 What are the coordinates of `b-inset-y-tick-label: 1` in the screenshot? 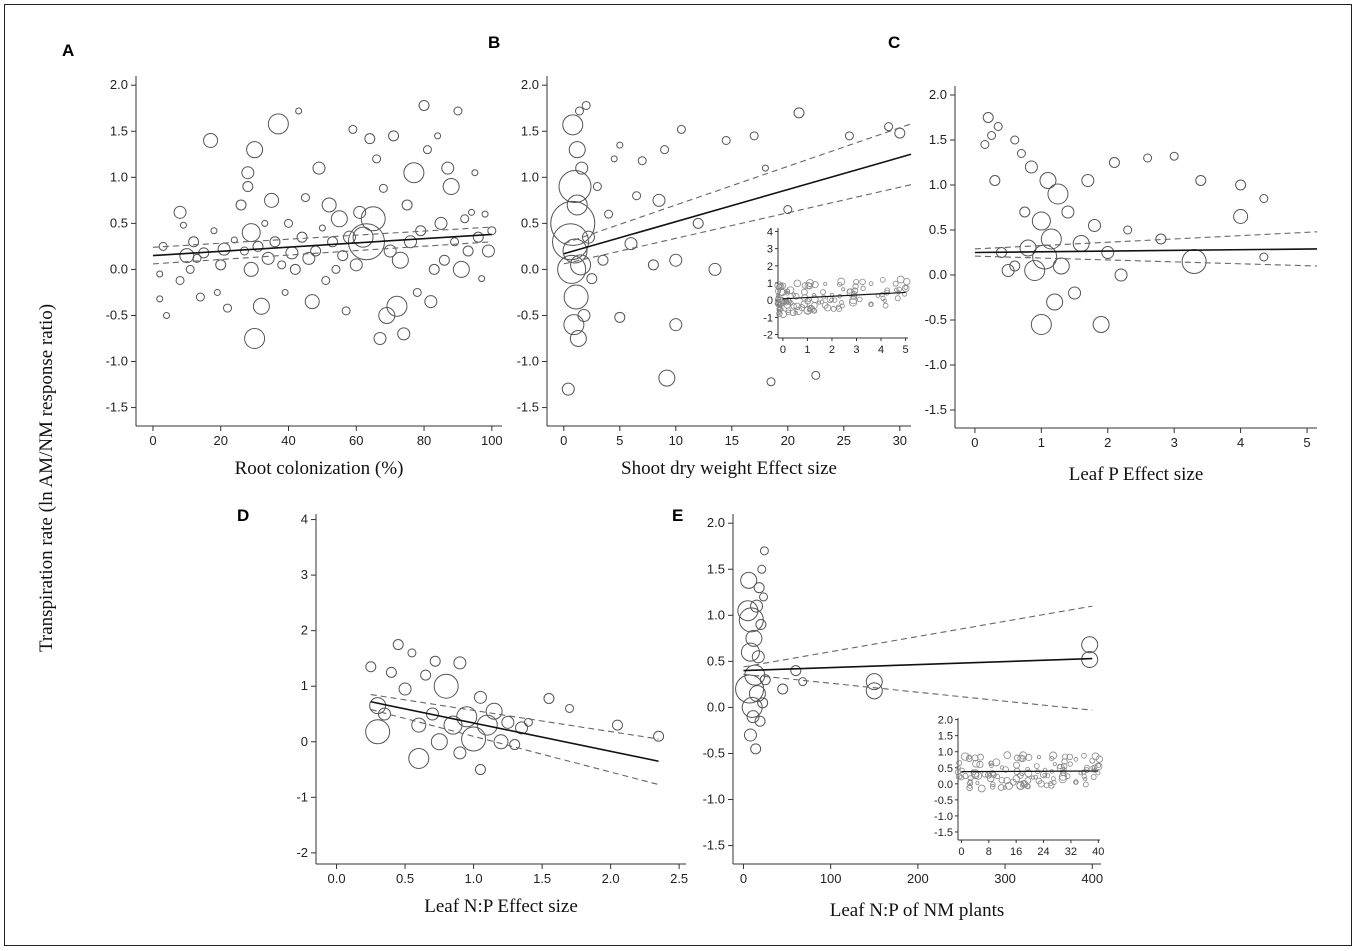 It's located at (770, 284).